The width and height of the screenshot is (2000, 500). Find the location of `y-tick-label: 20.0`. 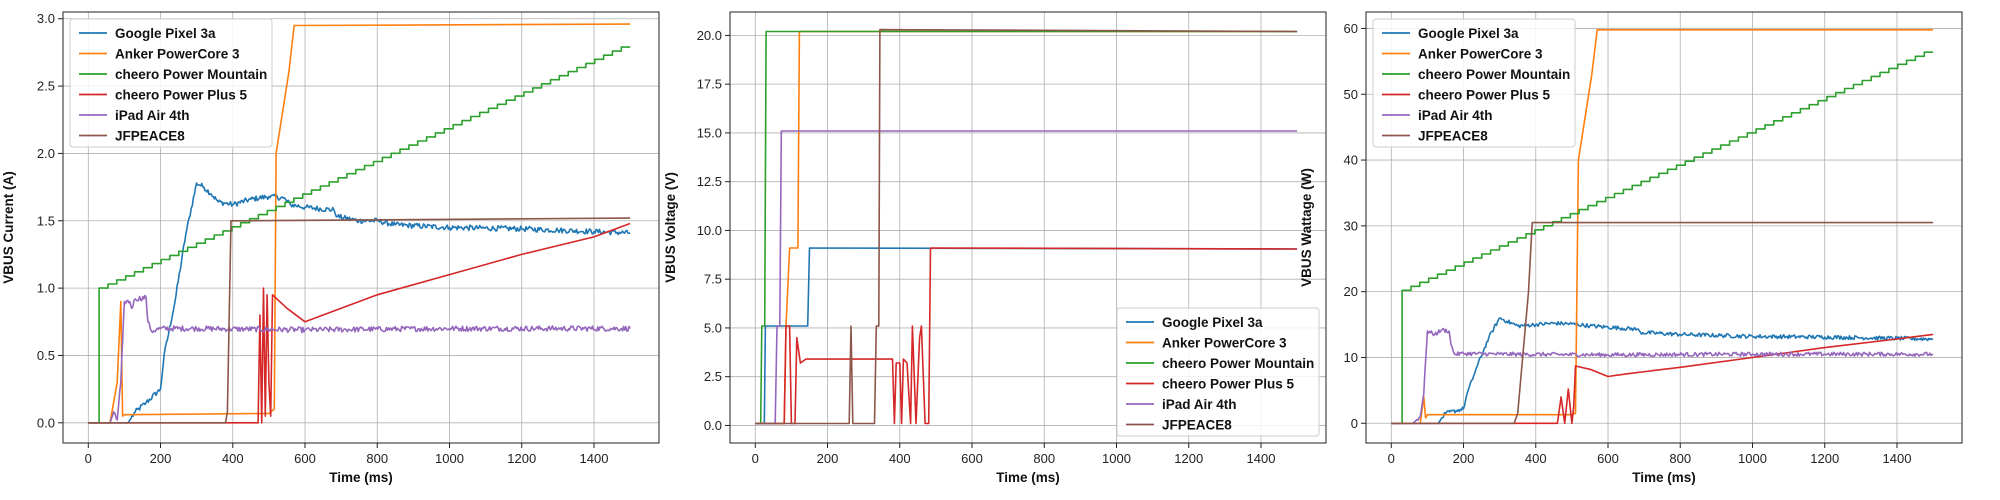

y-tick-label: 20.0 is located at coordinates (709, 35).